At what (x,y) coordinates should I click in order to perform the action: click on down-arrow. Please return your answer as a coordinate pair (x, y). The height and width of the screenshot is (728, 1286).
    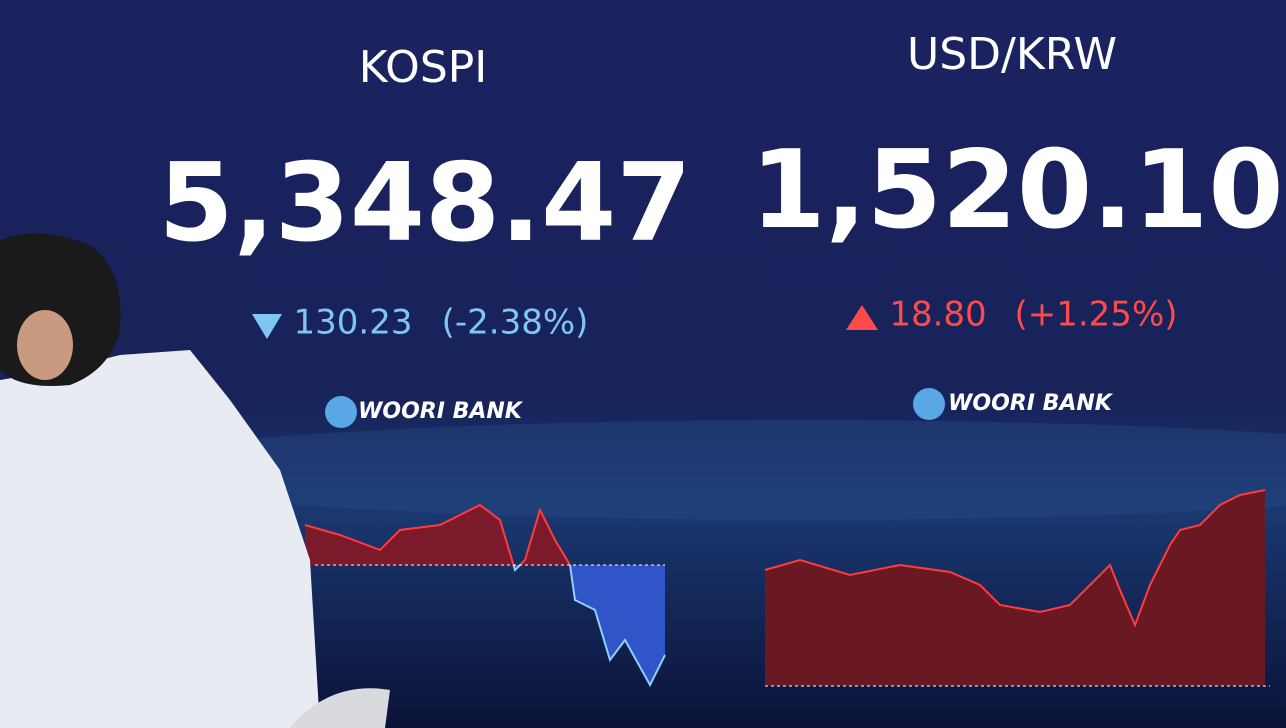
    Looking at the image, I should click on (267, 326).